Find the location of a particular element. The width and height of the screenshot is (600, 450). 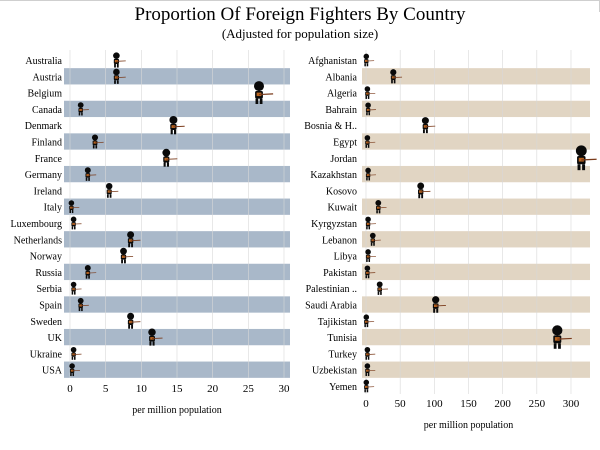

category-label: Yemen is located at coordinates (343, 387).